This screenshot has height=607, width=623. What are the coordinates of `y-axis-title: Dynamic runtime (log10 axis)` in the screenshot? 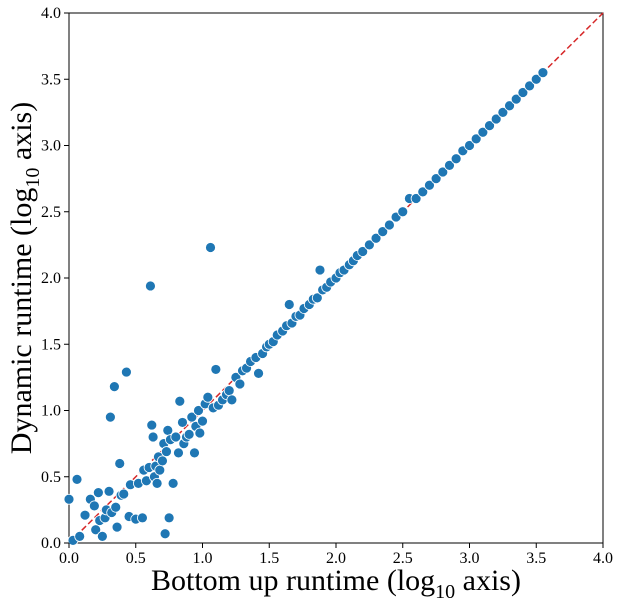 It's located at (24, 278).